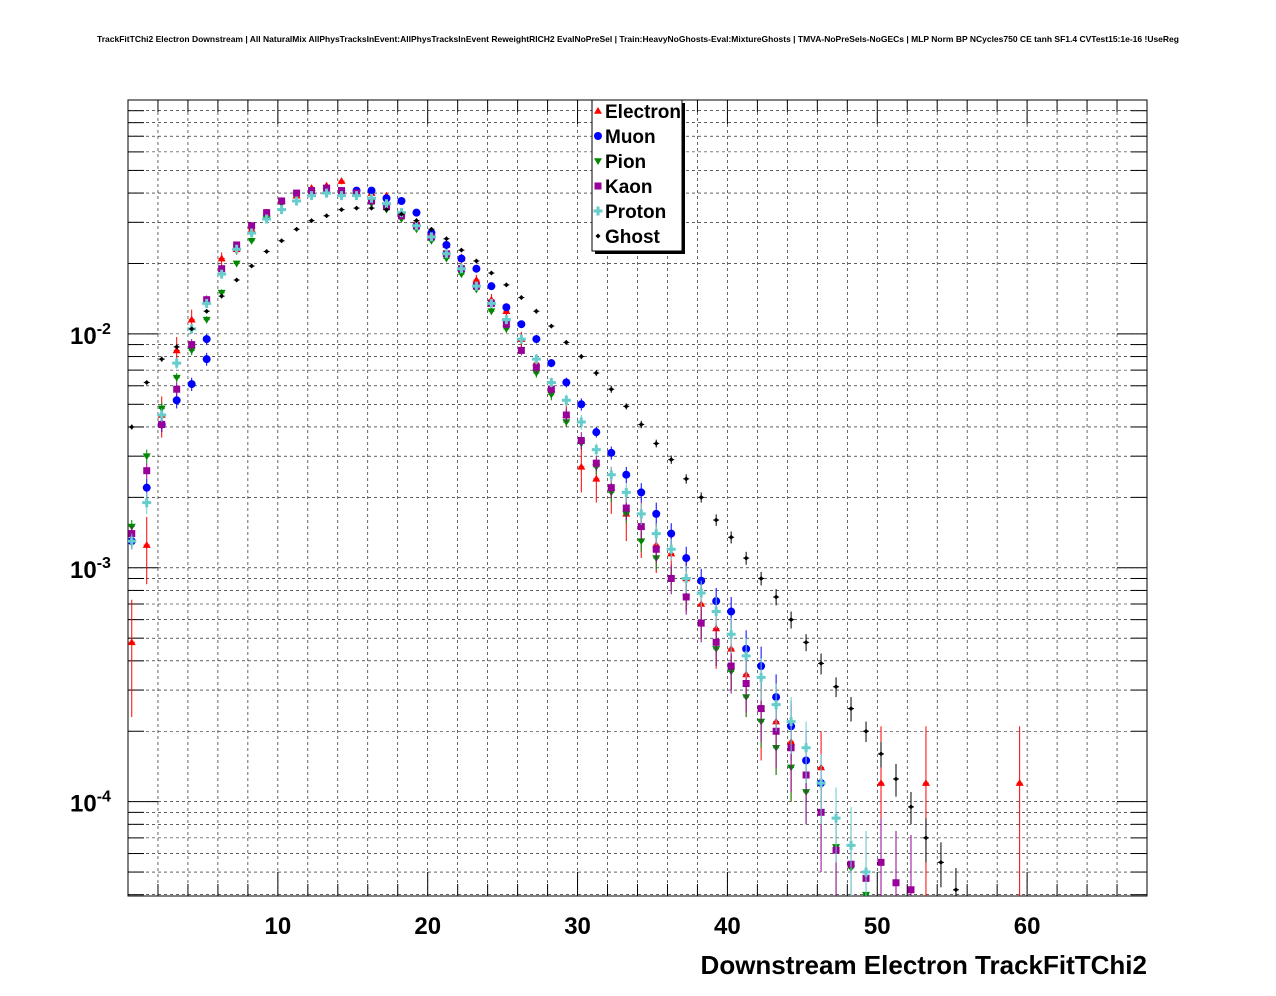  Describe the element at coordinates (90, 803) in the screenshot. I see `y-tick-label: 10-4` at that location.